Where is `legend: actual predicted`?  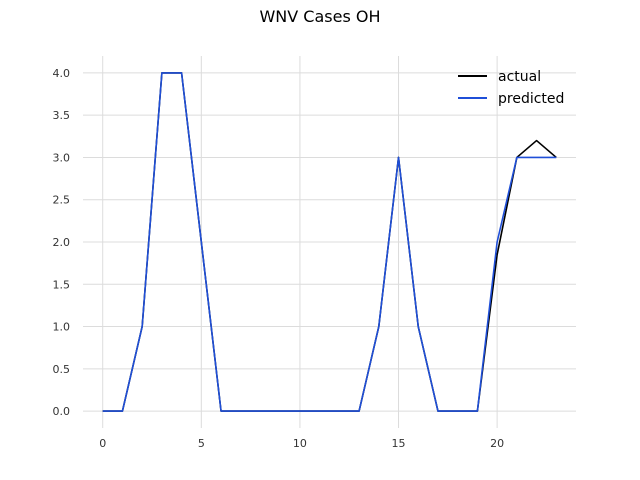
legend: actual predicted is located at coordinates (511, 88).